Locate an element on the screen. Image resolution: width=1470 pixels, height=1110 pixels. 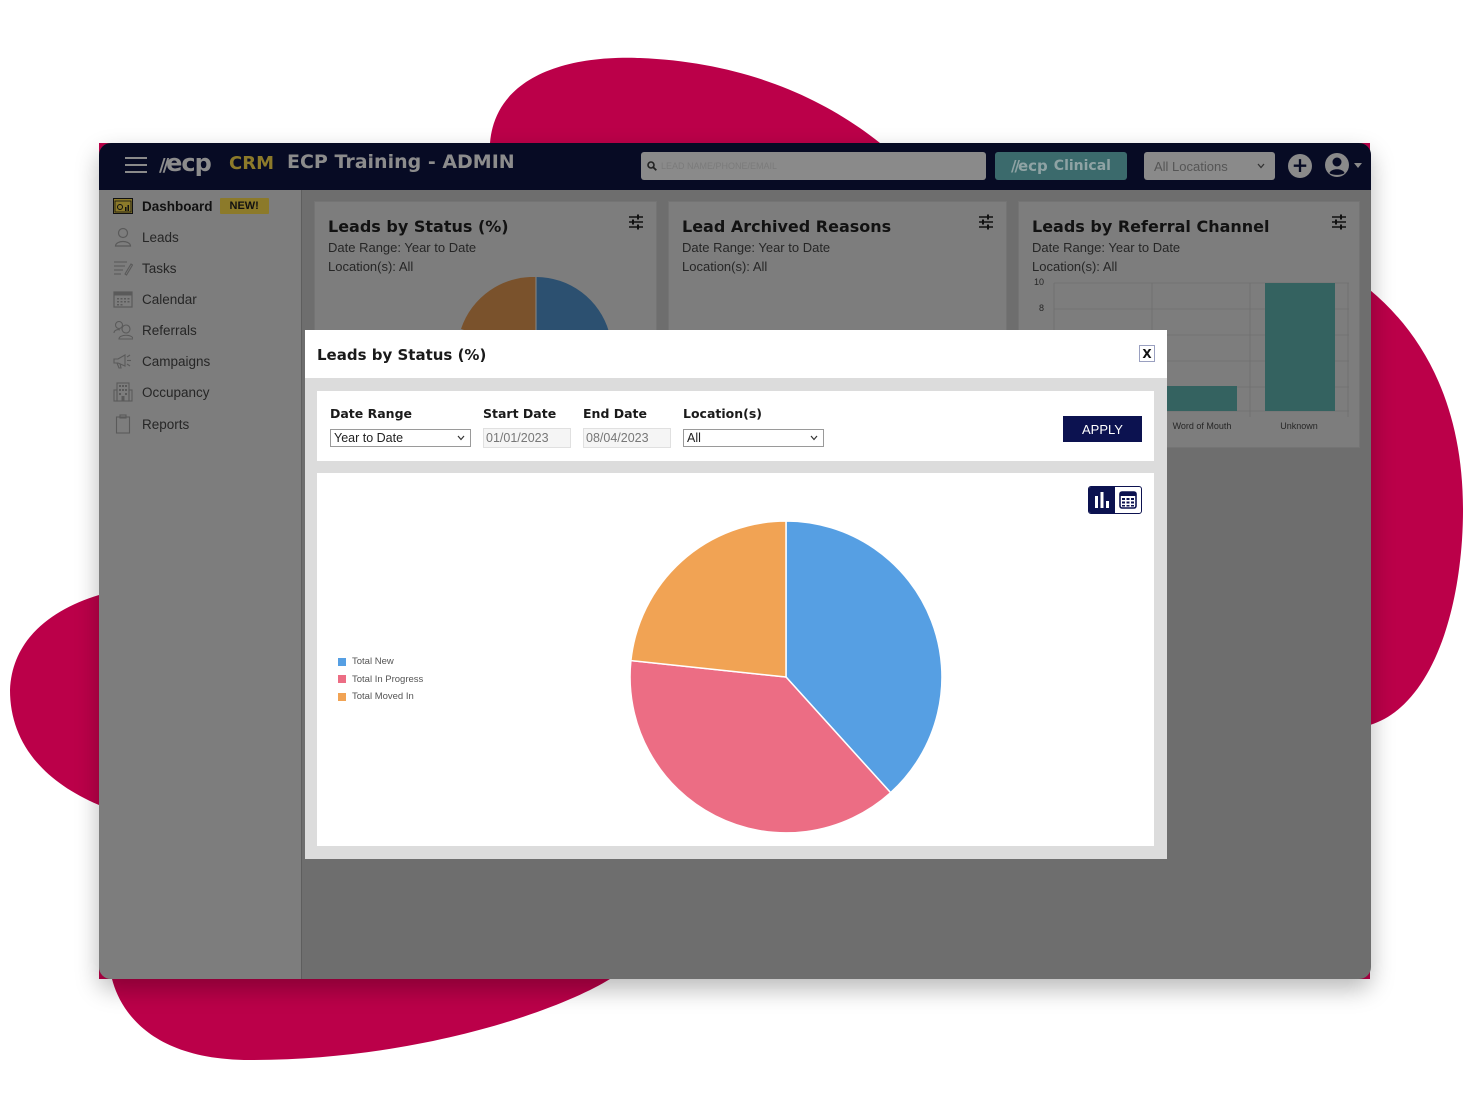
sidebar-item-calendar: Calendar is located at coordinates (155, 299).